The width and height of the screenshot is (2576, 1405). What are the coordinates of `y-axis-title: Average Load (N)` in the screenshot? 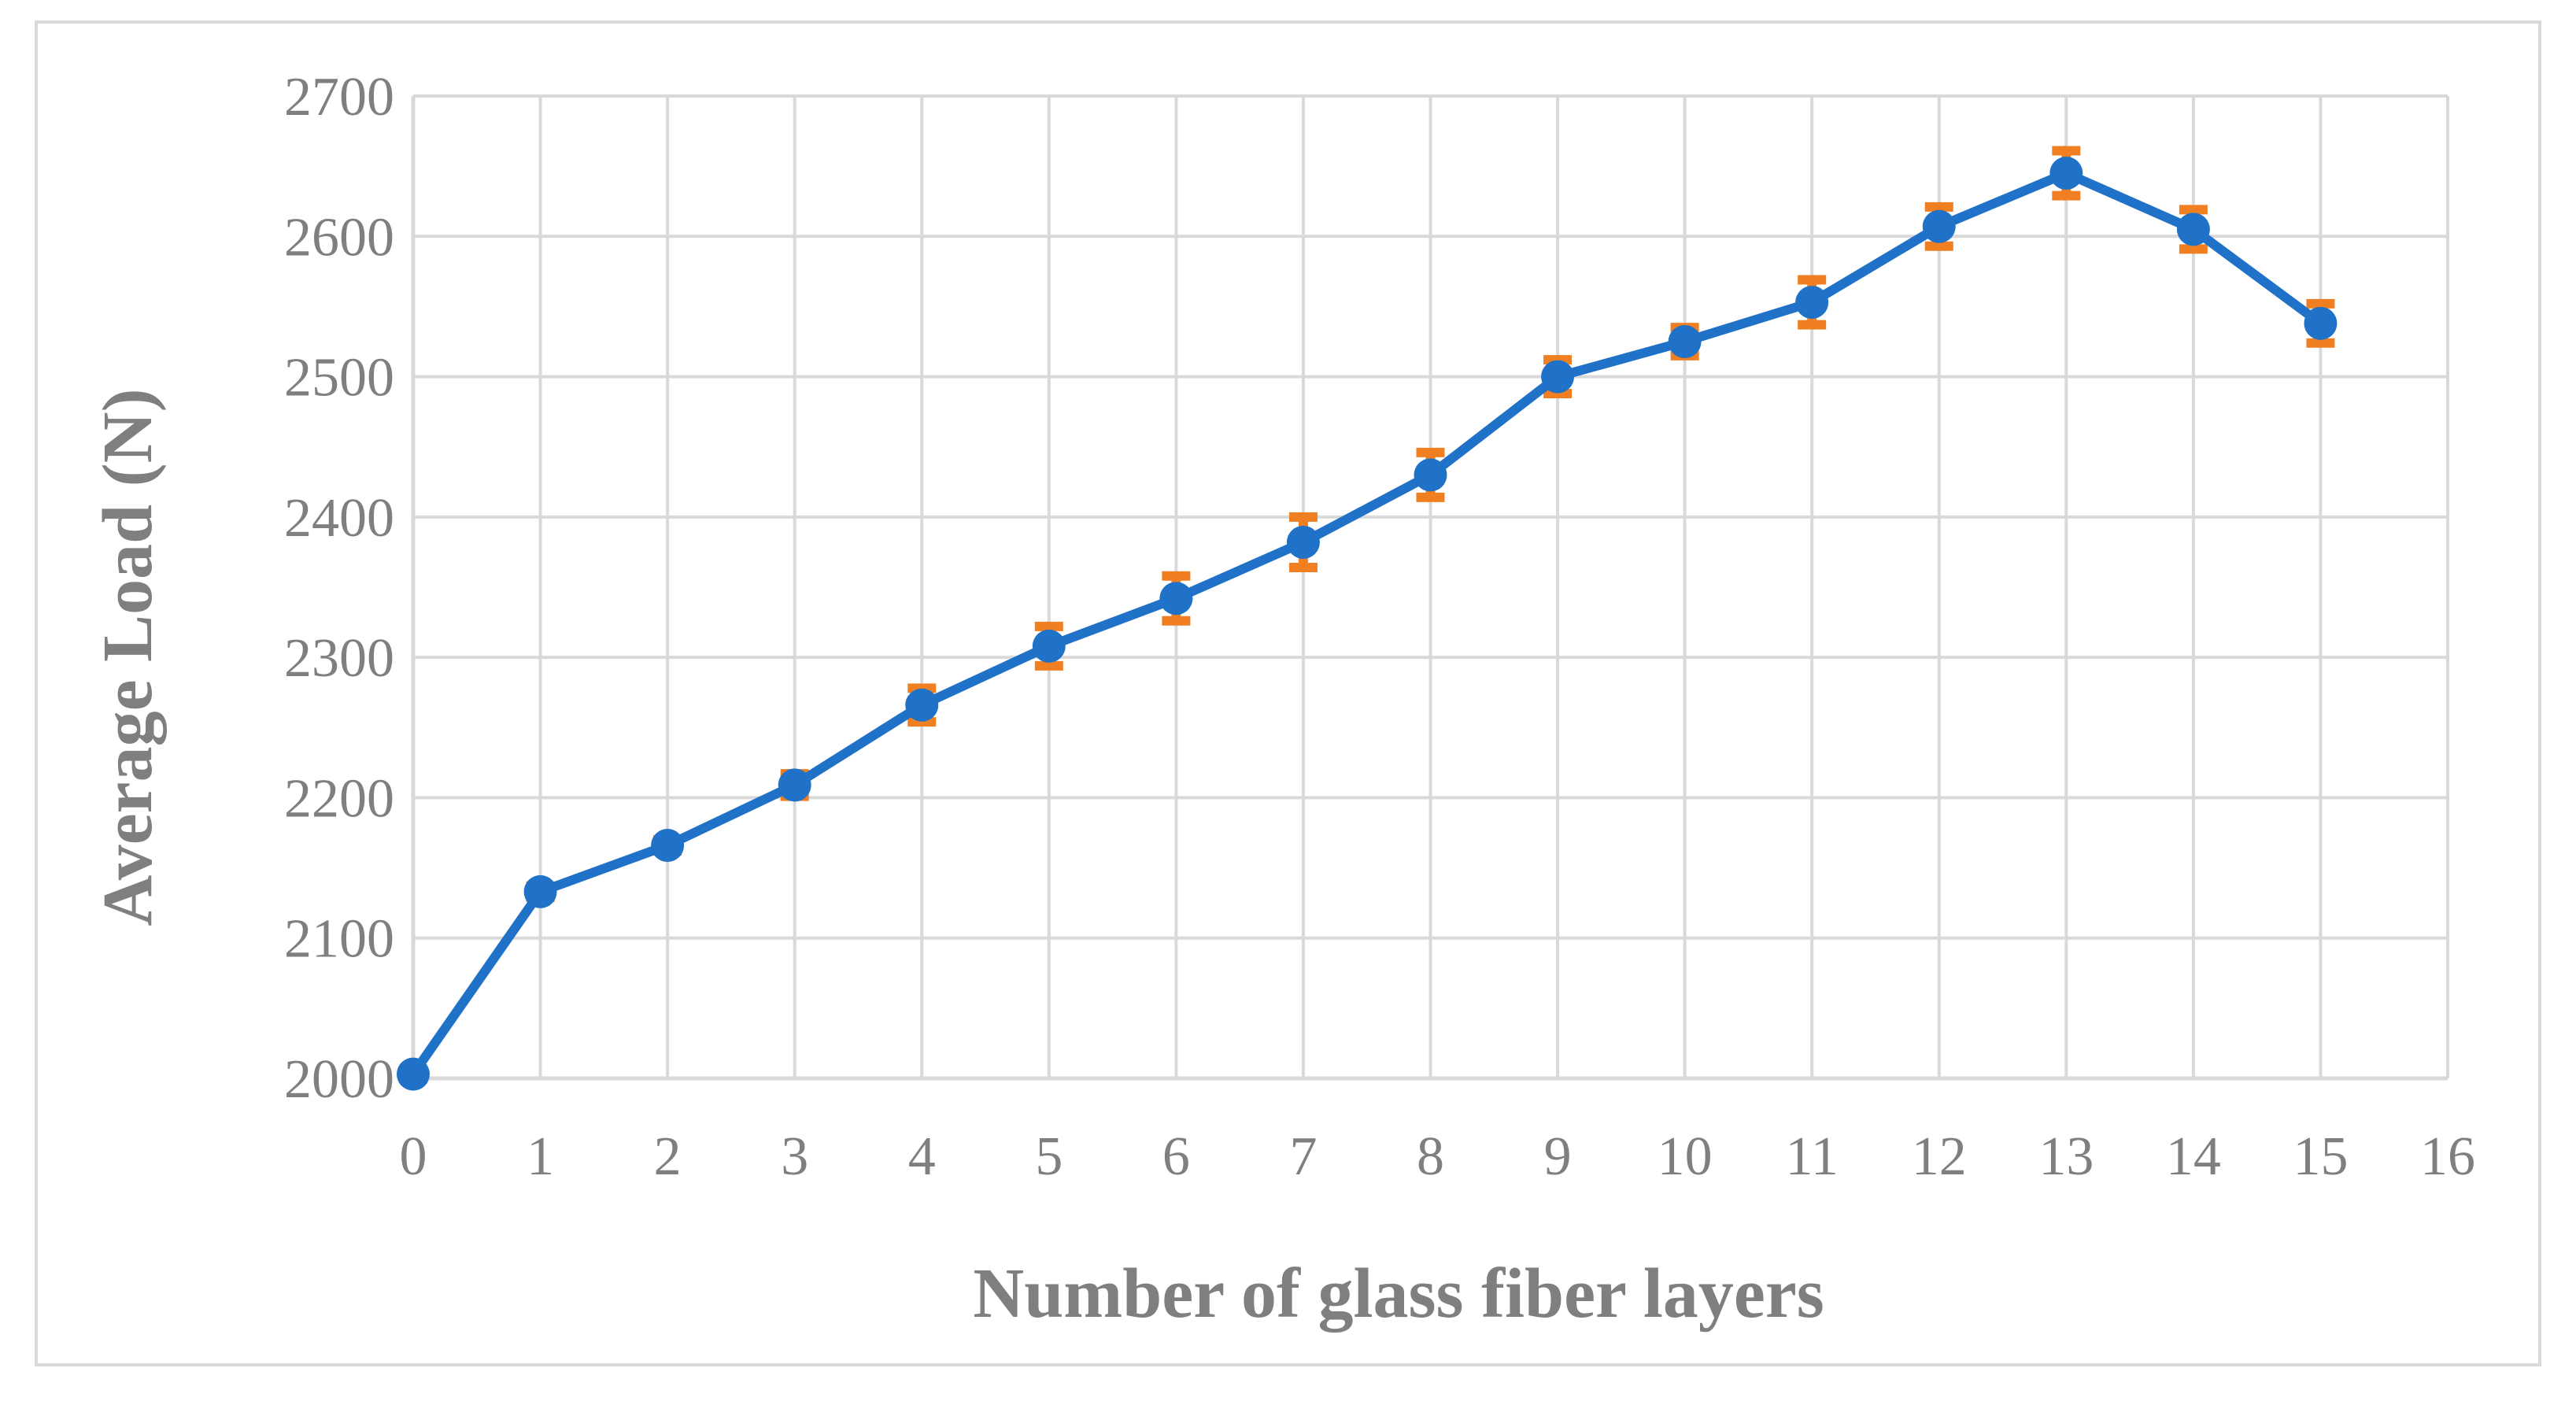 It's located at (128, 657).